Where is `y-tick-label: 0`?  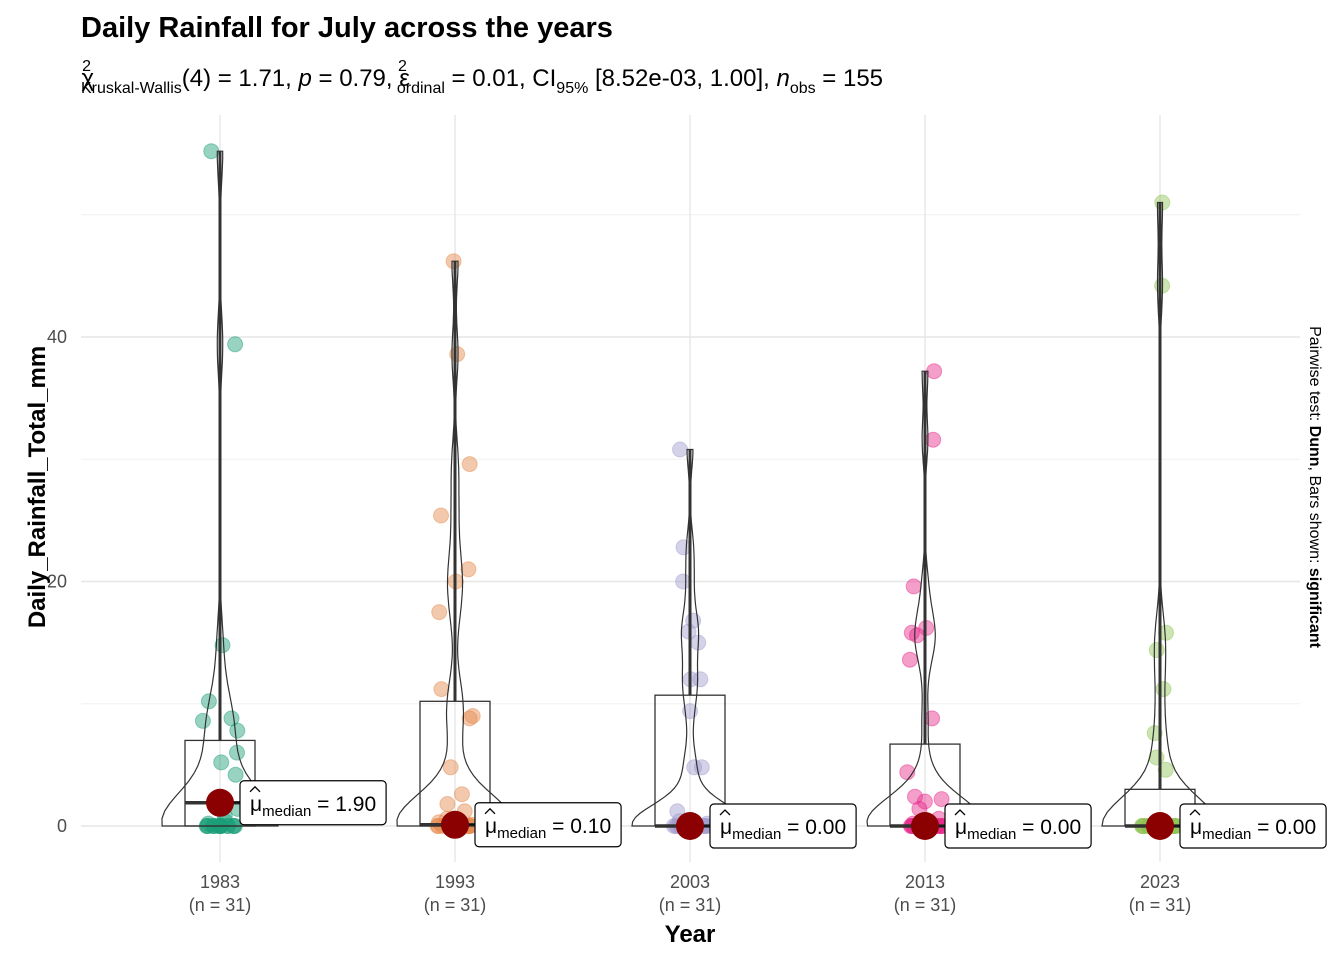
y-tick-label: 0 is located at coordinates (62, 826).